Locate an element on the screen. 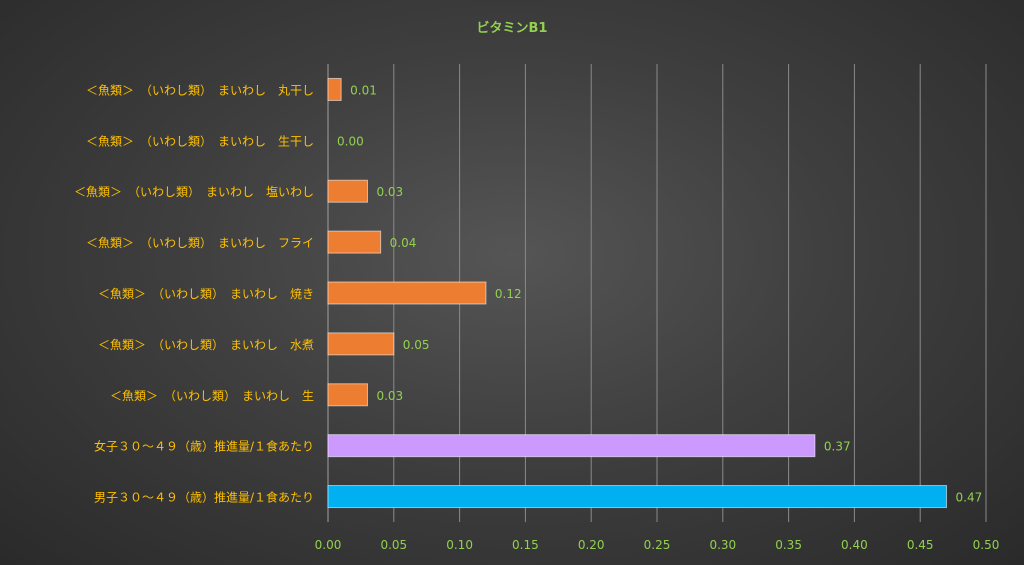  data-label: 0.01 is located at coordinates (363, 90).